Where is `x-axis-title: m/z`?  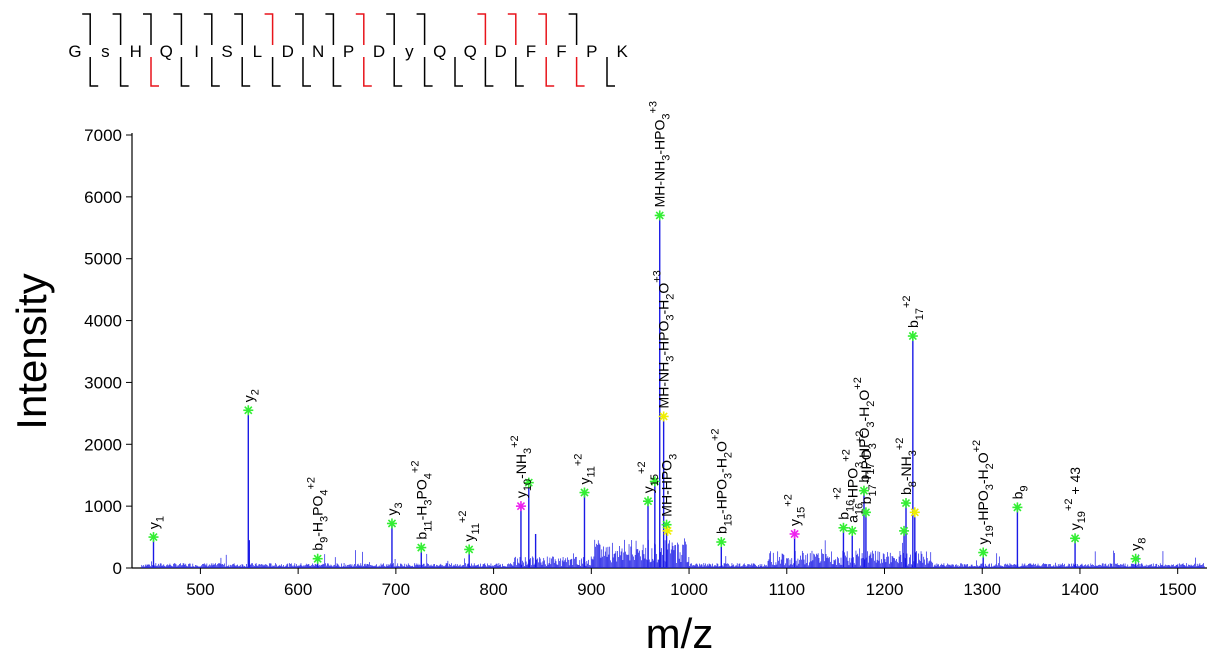
x-axis-title: m/z is located at coordinates (680, 633).